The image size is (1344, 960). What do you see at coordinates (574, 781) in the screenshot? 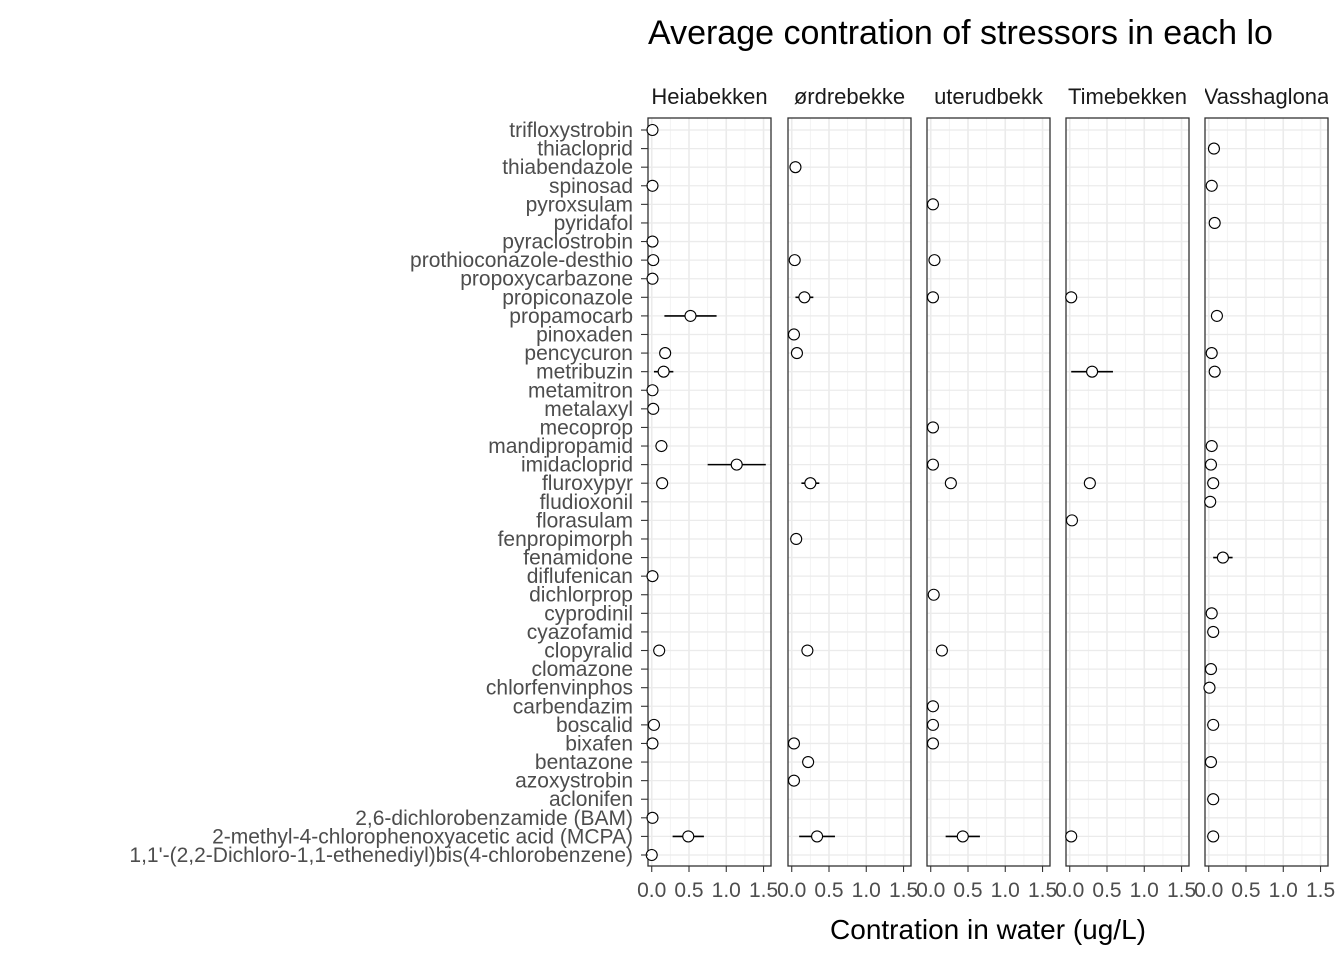
I see `y-tick-label: azoxystrobin` at bounding box center [574, 781].